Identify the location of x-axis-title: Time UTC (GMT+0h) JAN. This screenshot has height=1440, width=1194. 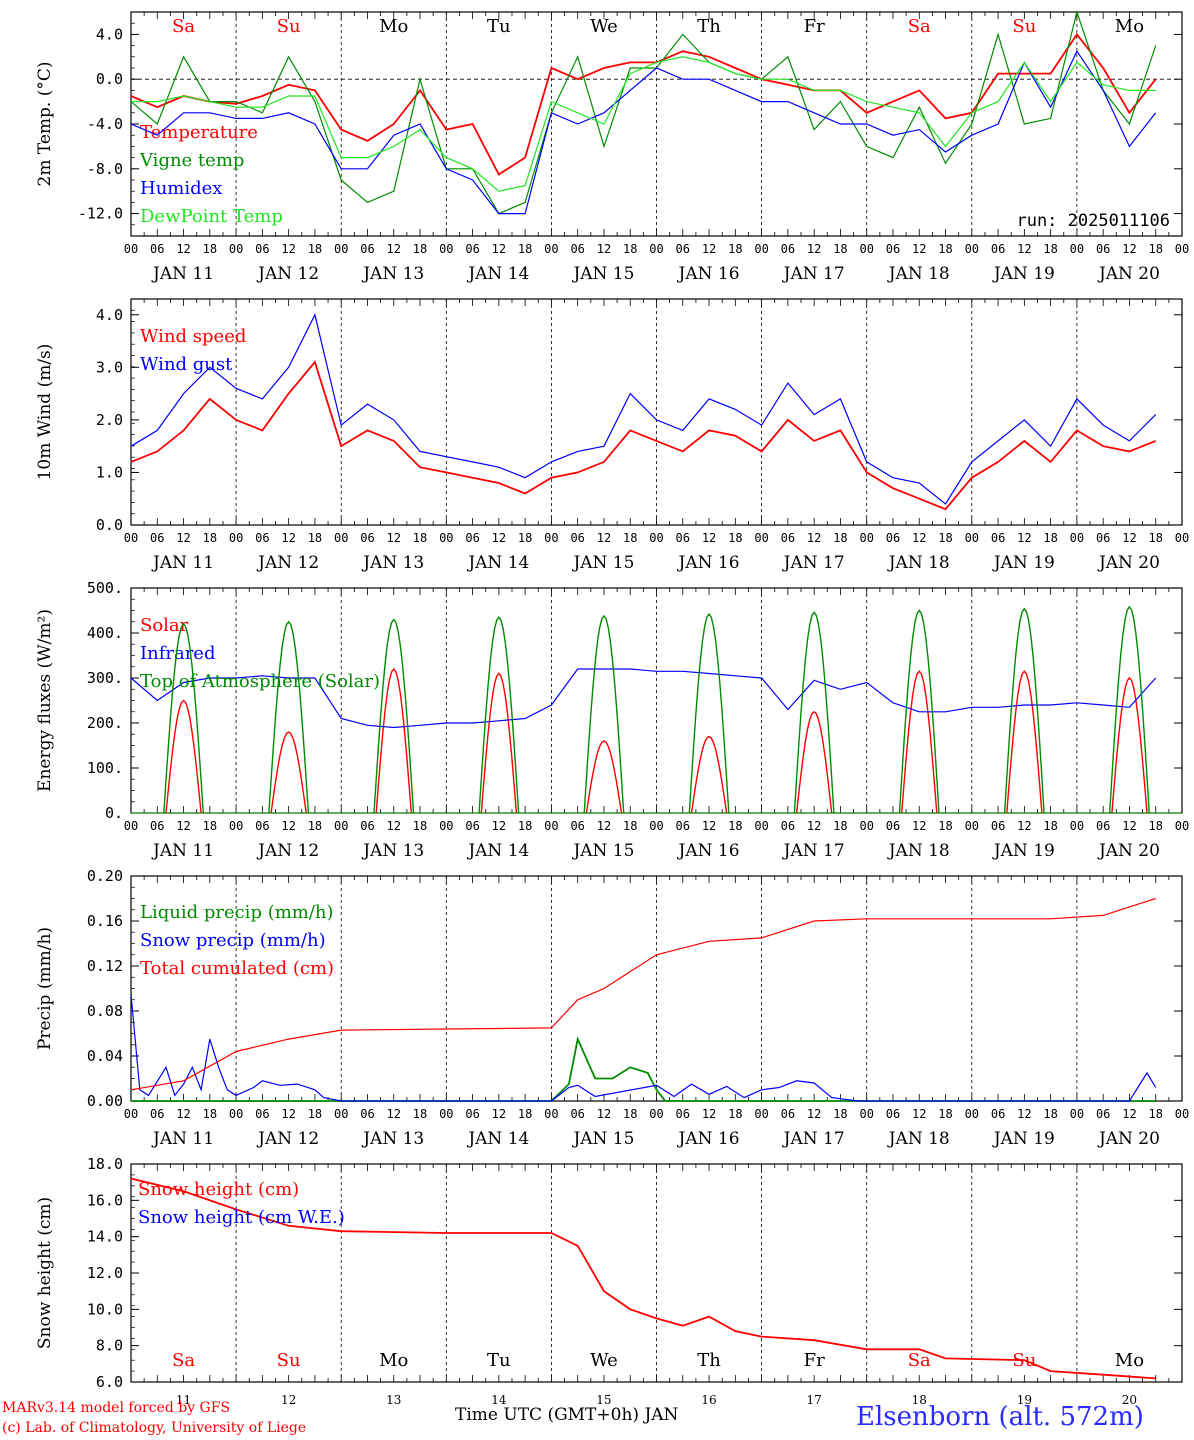
(567, 1415).